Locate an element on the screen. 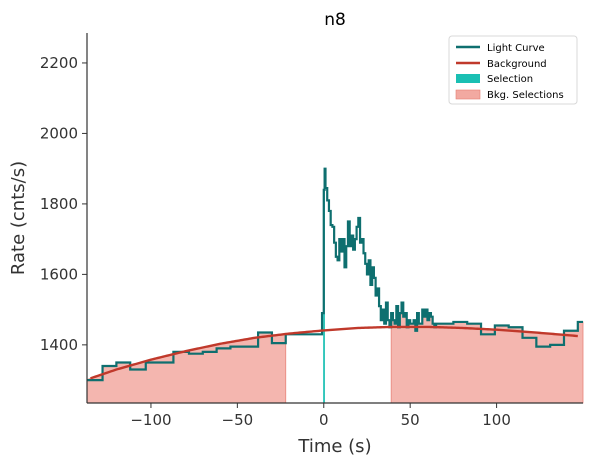  legend-frame is located at coordinates (513, 70).